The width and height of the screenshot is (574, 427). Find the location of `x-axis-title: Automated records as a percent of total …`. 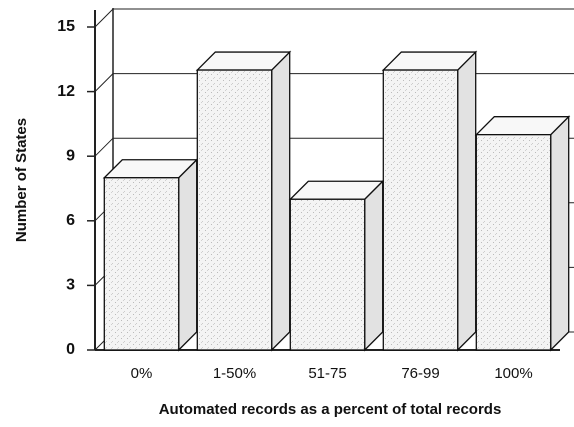

x-axis-title: Automated records as a percent of total … is located at coordinates (330, 409).